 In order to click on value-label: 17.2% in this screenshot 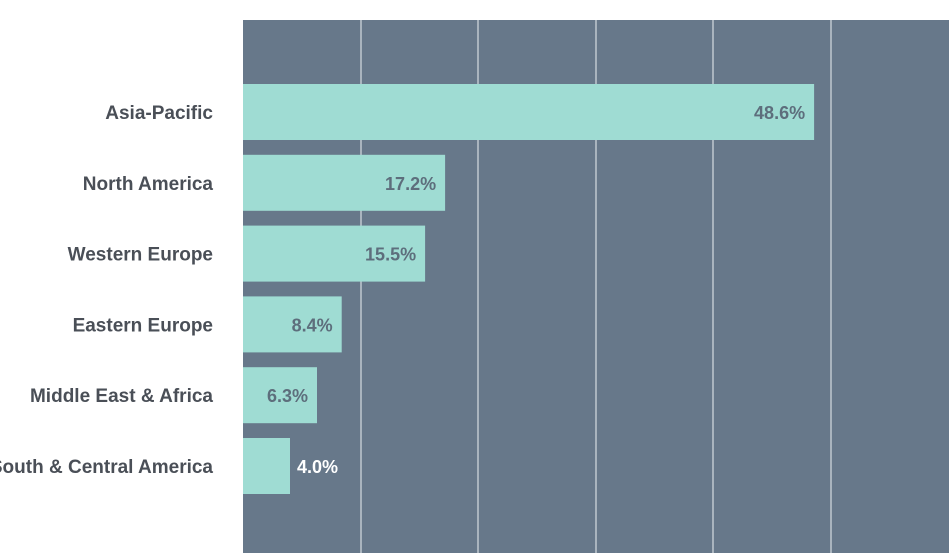, I will do `click(410, 184)`.